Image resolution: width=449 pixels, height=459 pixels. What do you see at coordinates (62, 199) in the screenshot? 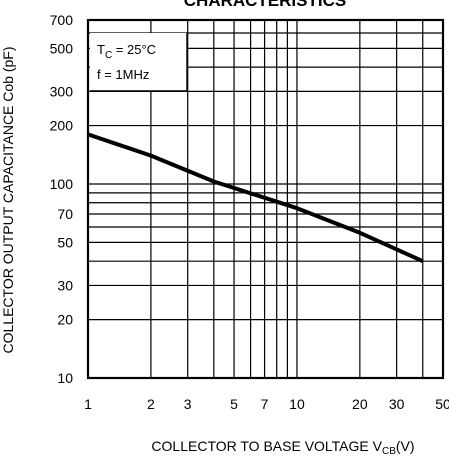
I see `y-tick-labels: 10 20 30 50 70 100 200 300 500 700` at bounding box center [62, 199].